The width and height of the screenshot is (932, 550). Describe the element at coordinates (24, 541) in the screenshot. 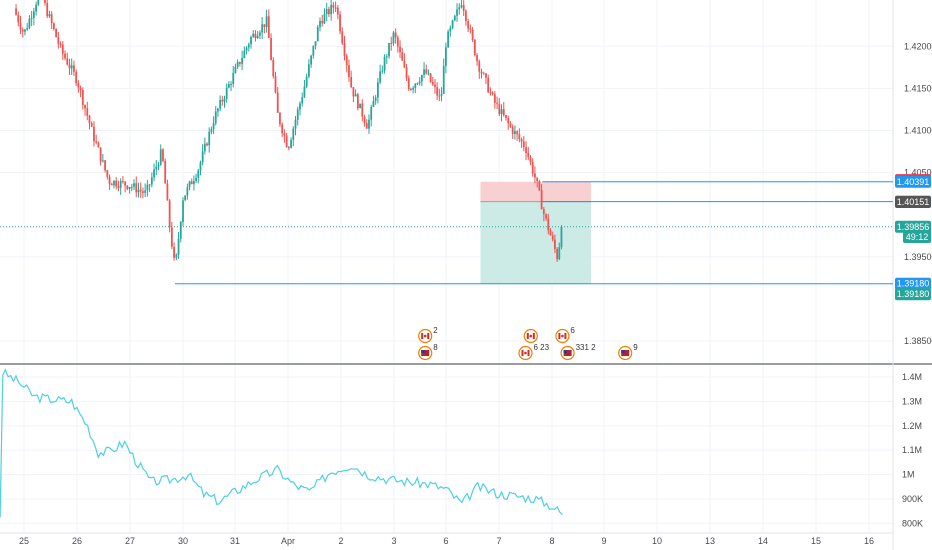

I see `time-tick-label: 25` at that location.